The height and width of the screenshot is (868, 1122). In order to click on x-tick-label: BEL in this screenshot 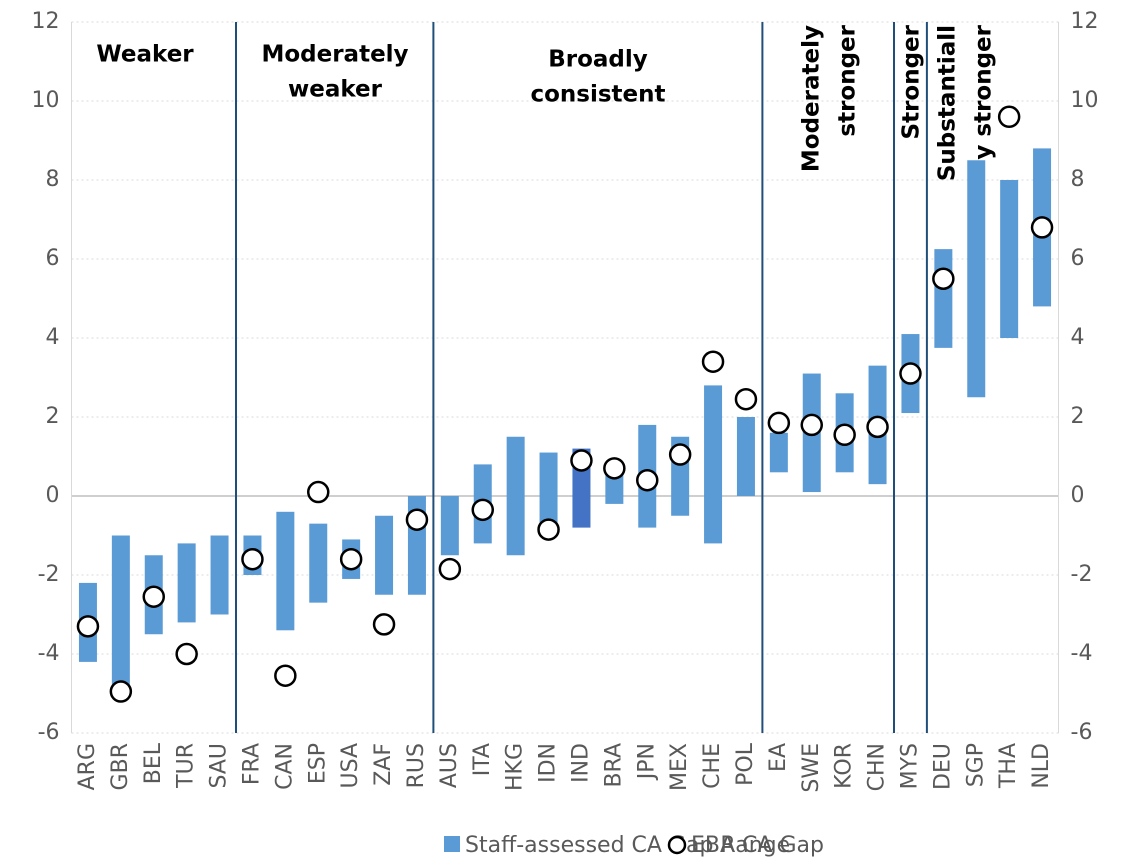, I will do `click(153, 763)`.